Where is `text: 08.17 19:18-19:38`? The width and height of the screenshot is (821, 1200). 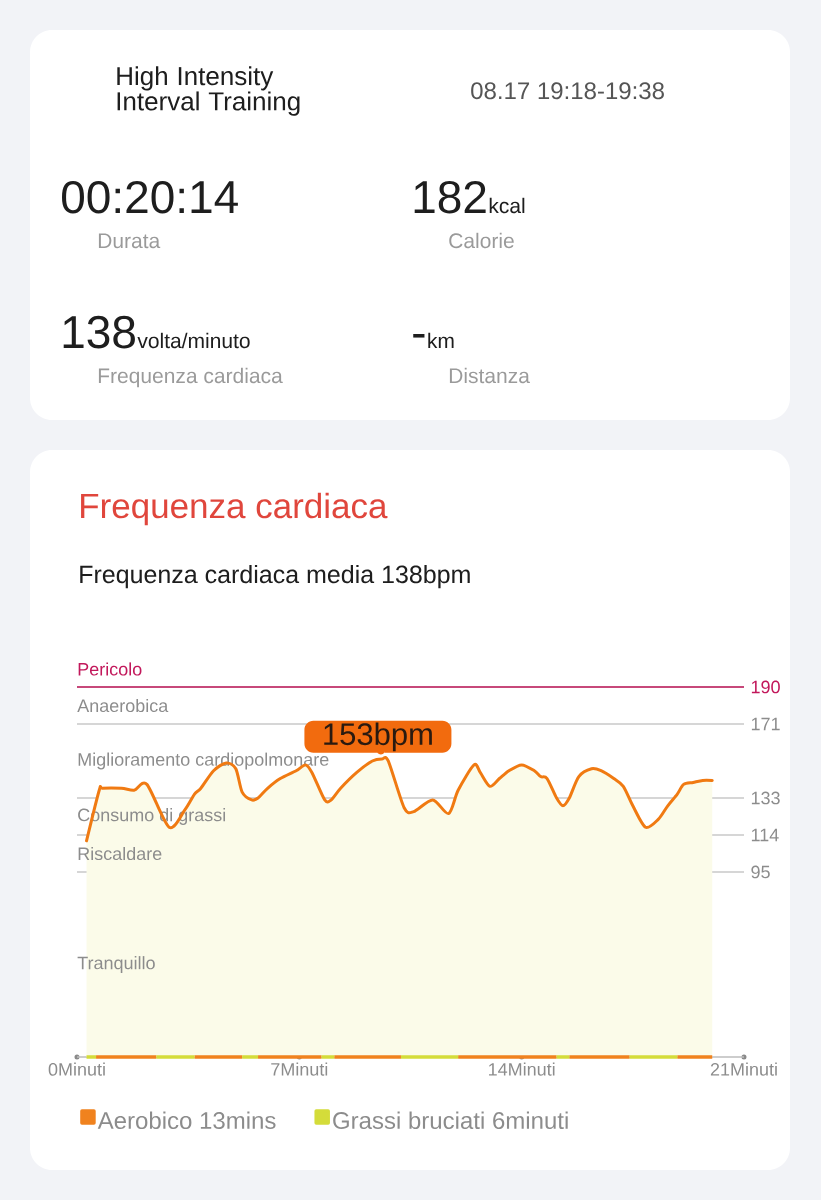
text: 08.17 19:18-19:38 is located at coordinates (567, 91).